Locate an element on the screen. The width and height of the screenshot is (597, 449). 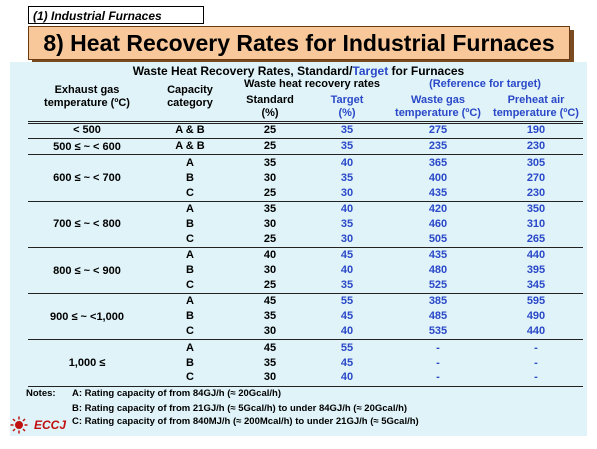
cell-preheat: 305 is located at coordinates (536, 162).